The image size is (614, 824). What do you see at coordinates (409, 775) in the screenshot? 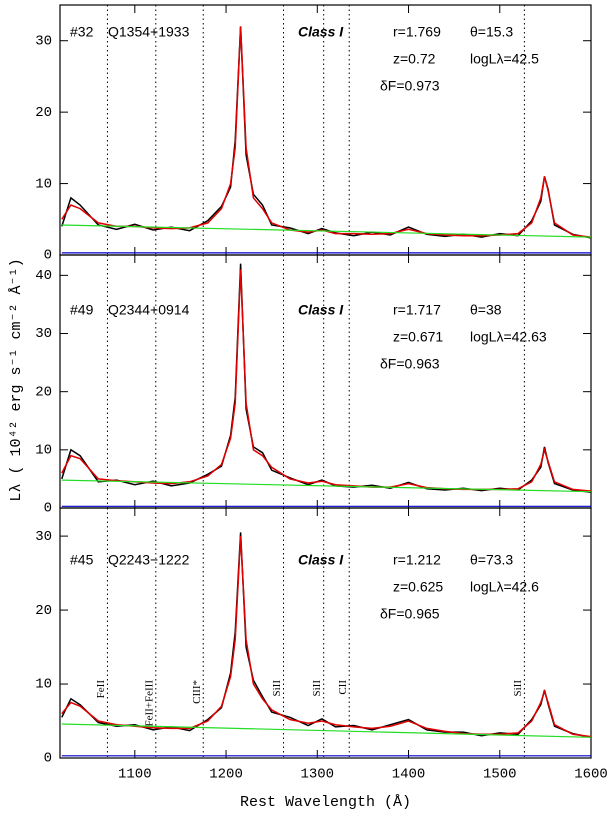
I see `x-tick-label: 1400` at bounding box center [409, 775].